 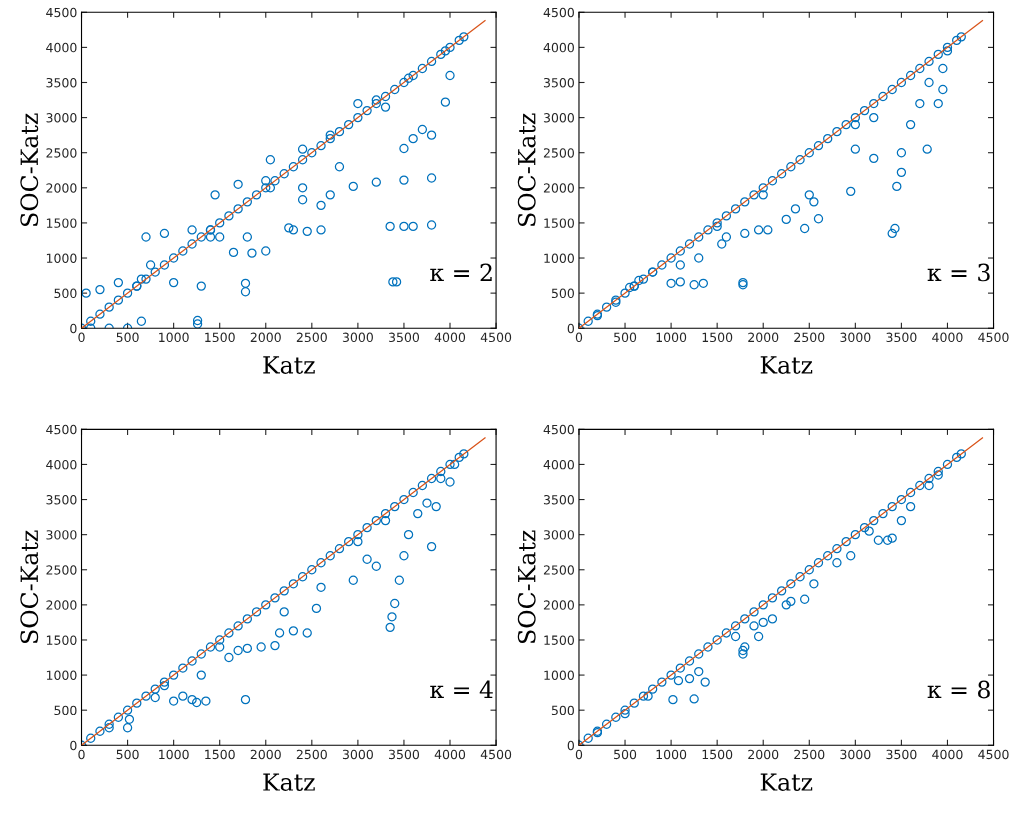 What do you see at coordinates (958, 689) in the screenshot?
I see `annotation: κ = 8` at bounding box center [958, 689].